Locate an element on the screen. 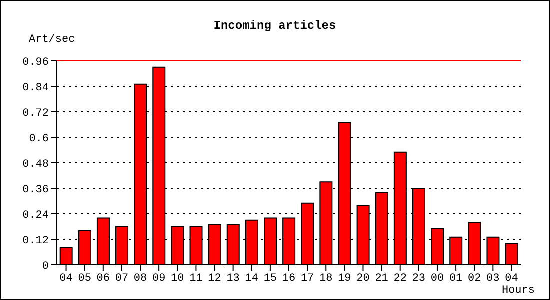 The width and height of the screenshot is (550, 300). y-tick-label: 0.96 is located at coordinates (35, 62).